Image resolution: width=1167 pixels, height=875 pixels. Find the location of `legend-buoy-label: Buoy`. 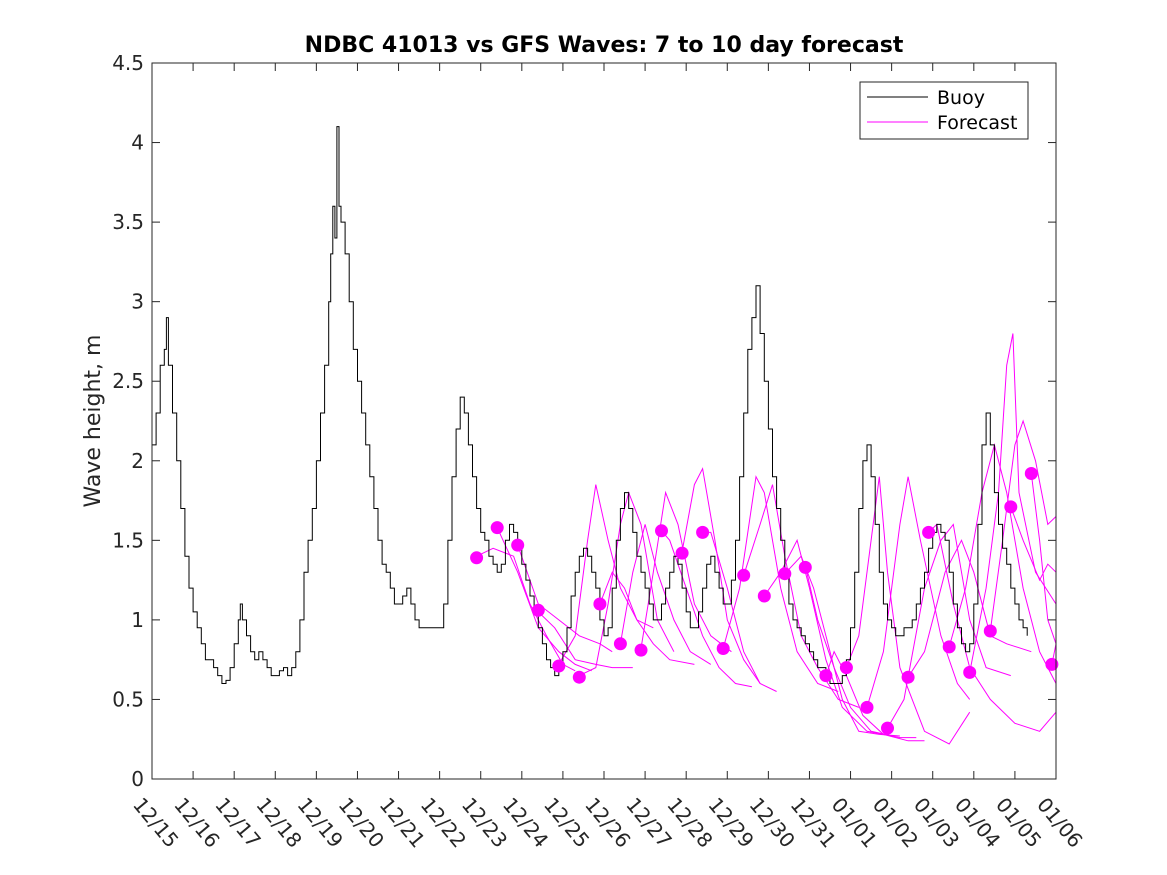

legend-buoy-label: Buoy is located at coordinates (961, 98).